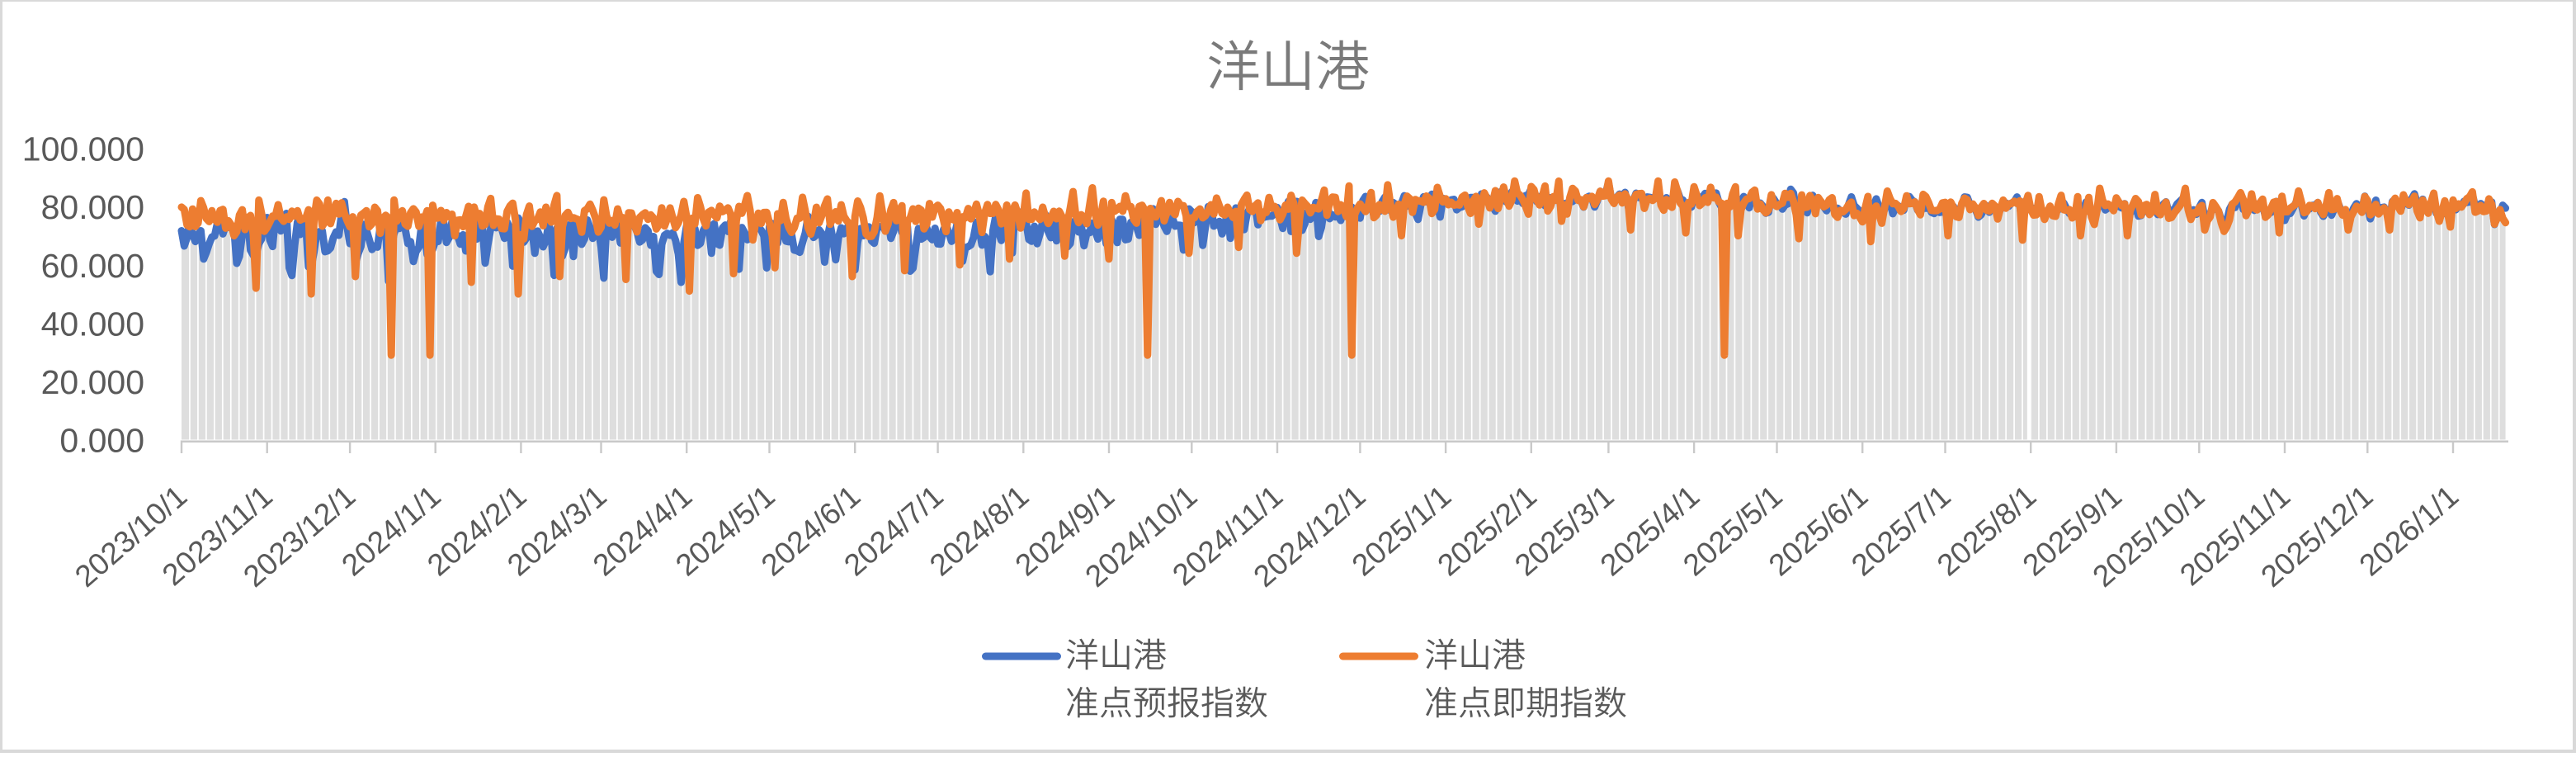  What do you see at coordinates (92, 324) in the screenshot?
I see `svg-text: 40.000` at bounding box center [92, 324].